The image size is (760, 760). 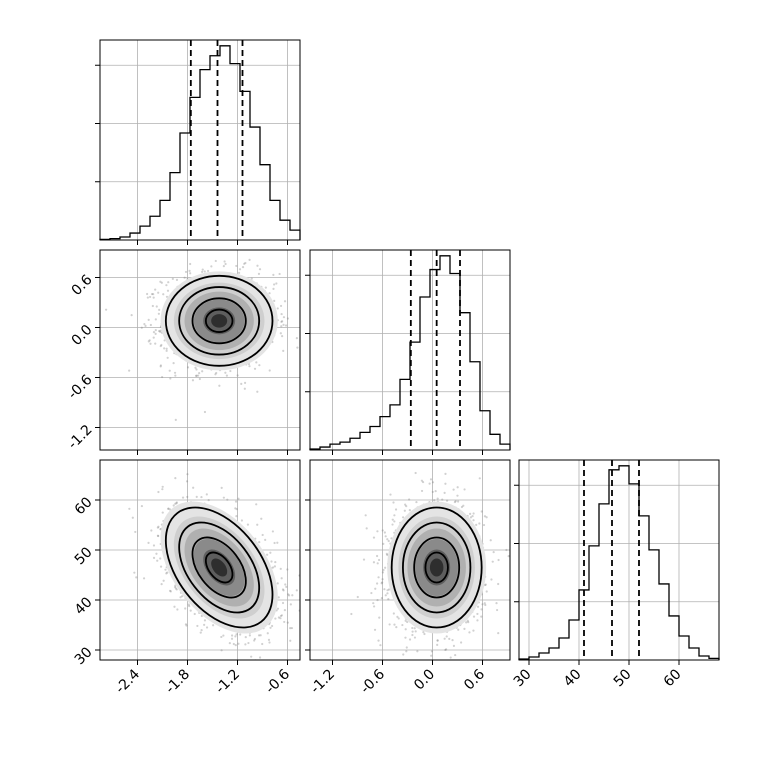 What do you see at coordinates (424, 679) in the screenshot?
I see `x-tick-label: 0.0` at bounding box center [424, 679].